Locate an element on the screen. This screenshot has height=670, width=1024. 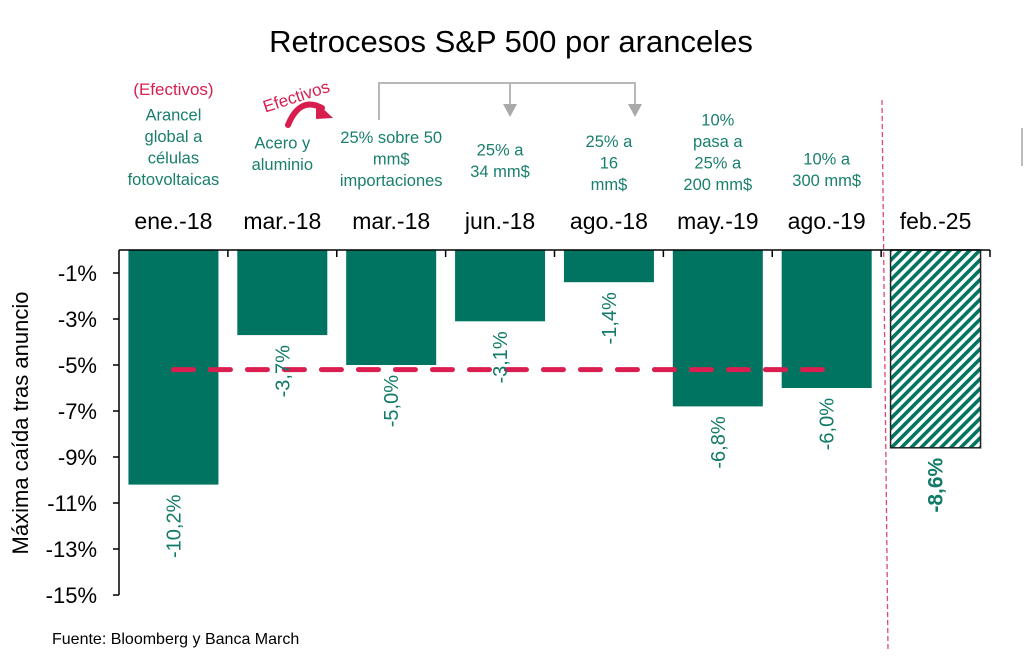
category-label: jun.-18 is located at coordinates (499, 221).